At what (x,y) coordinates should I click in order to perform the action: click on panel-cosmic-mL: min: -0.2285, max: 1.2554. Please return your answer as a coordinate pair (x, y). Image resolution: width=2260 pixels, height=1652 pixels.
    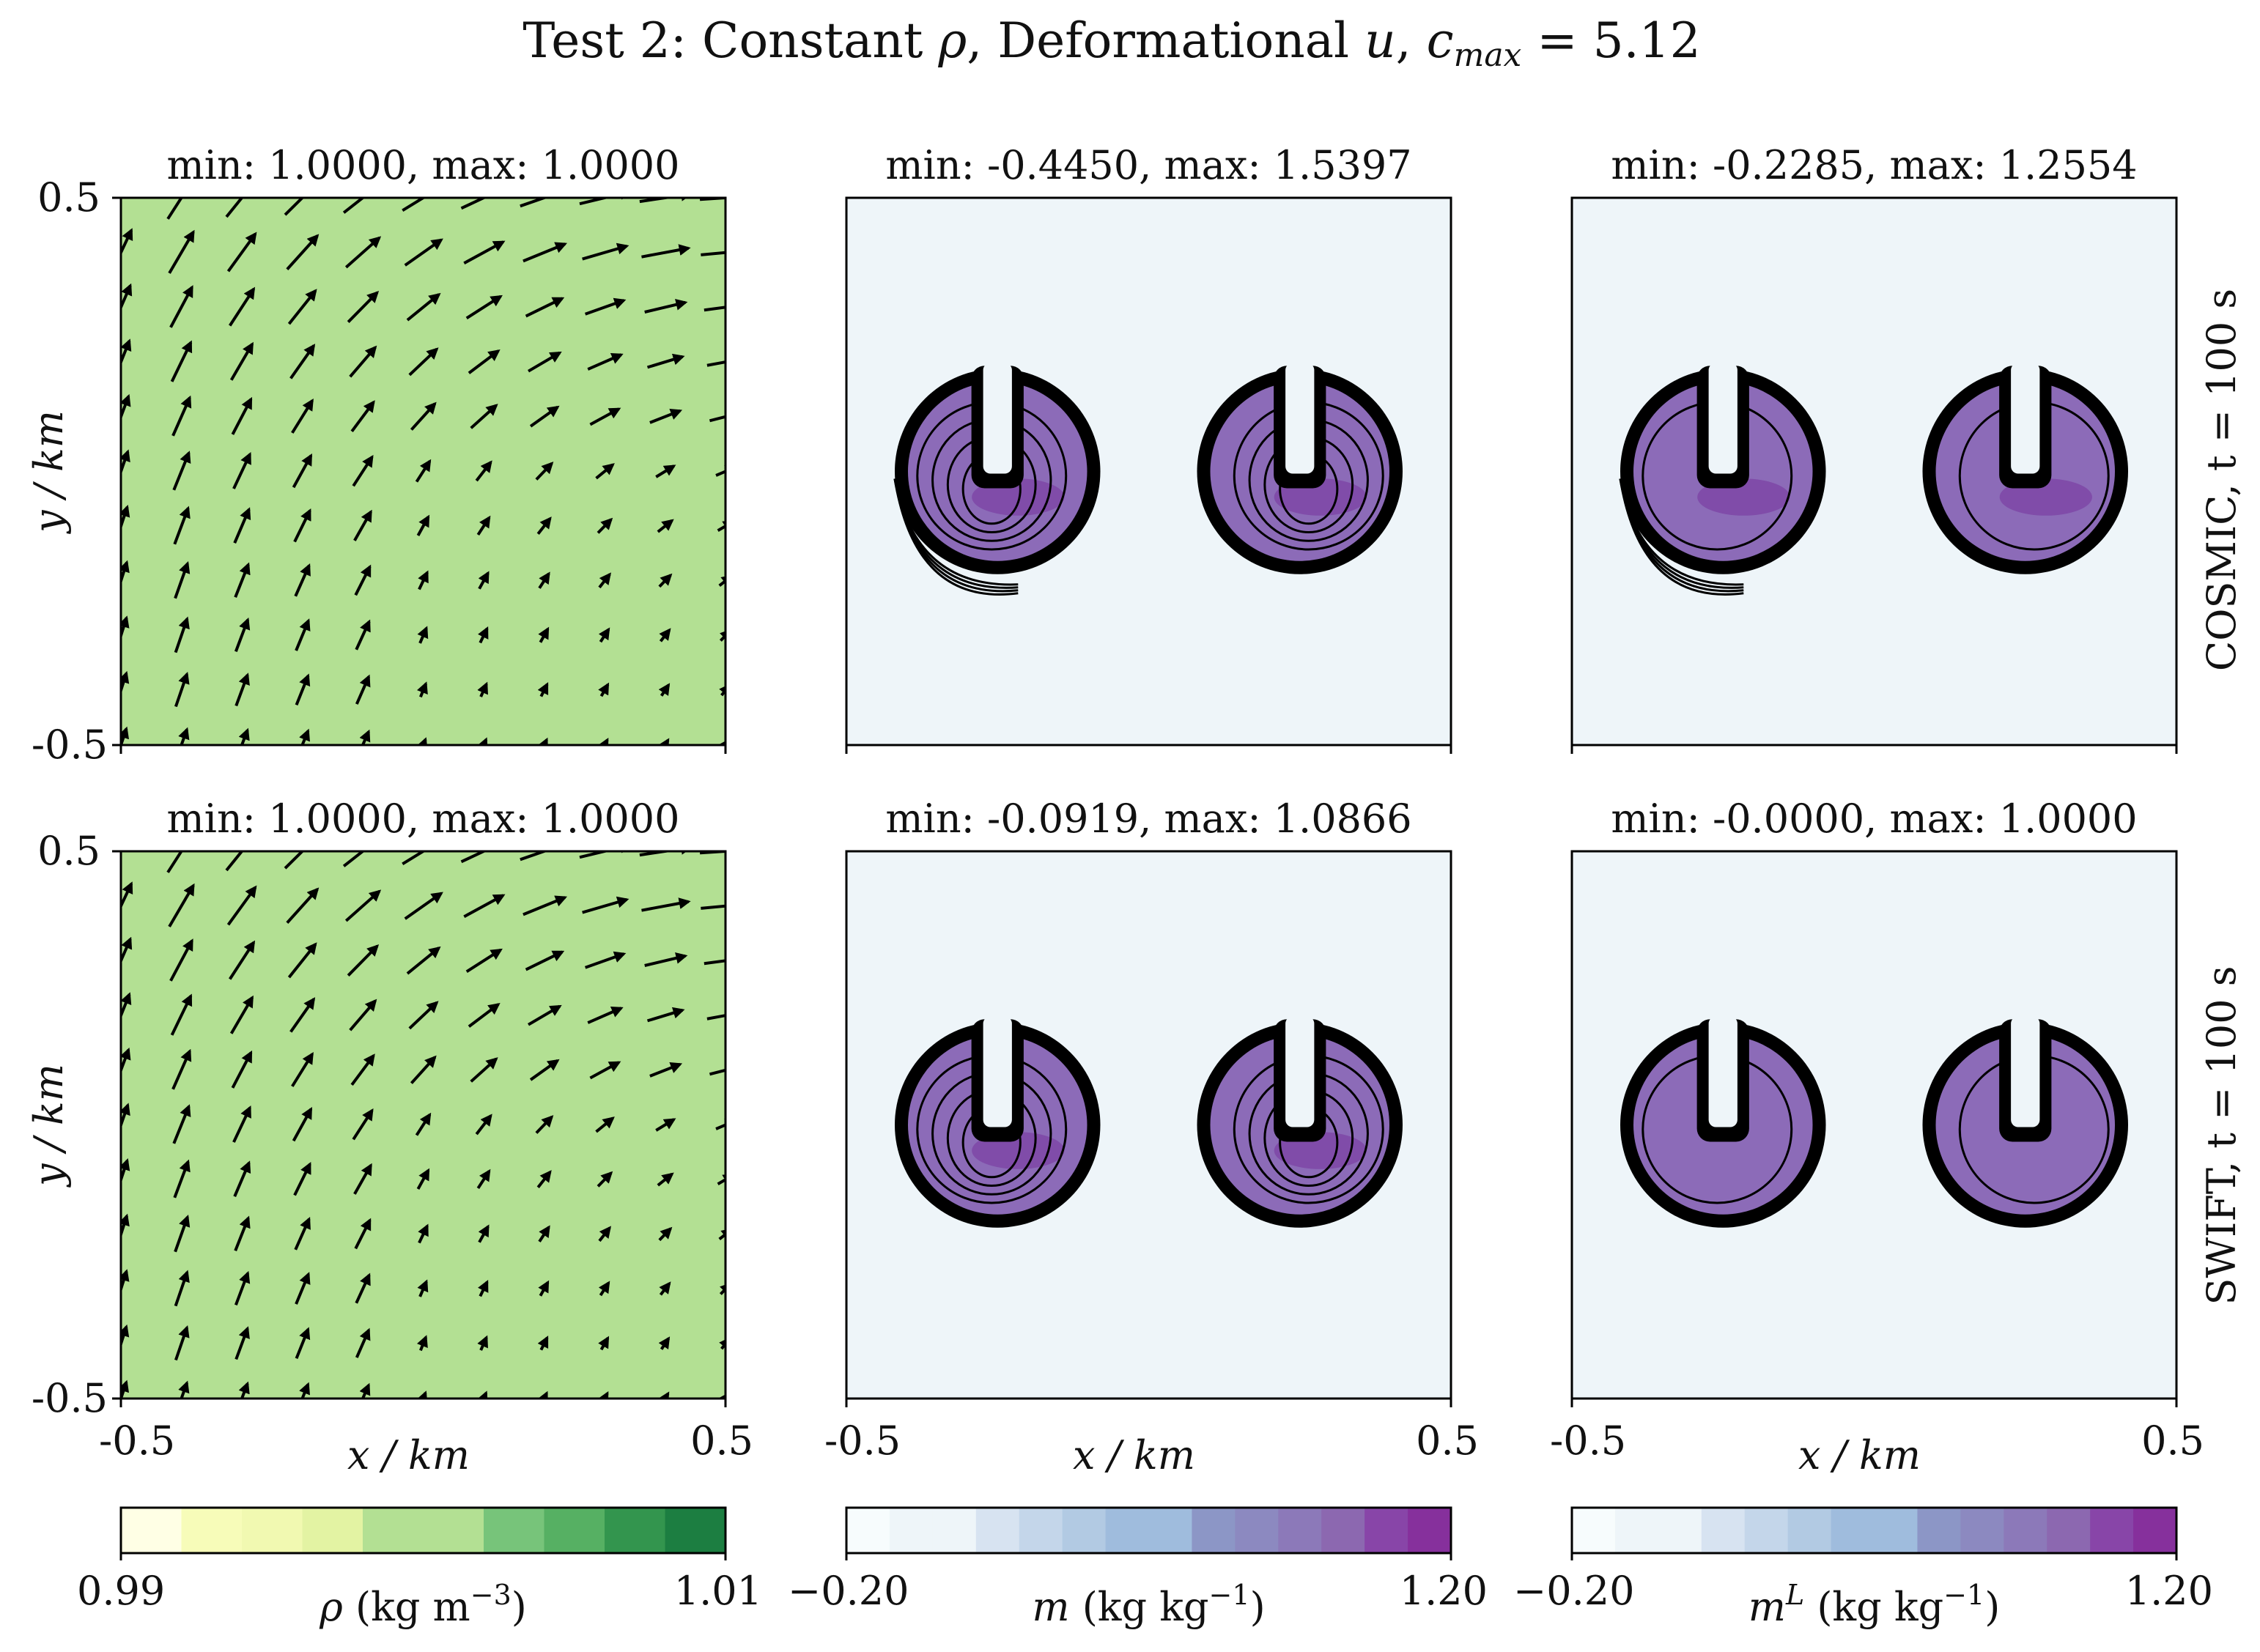
    Looking at the image, I should click on (1874, 448).